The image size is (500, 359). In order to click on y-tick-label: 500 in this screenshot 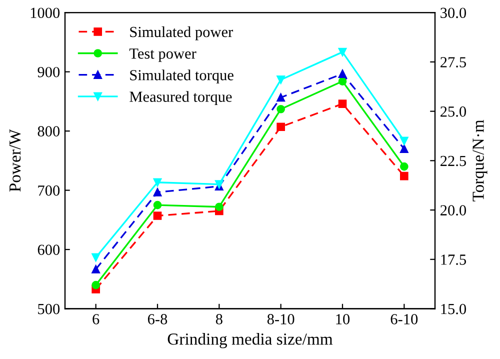, I will do `click(49, 309)`.